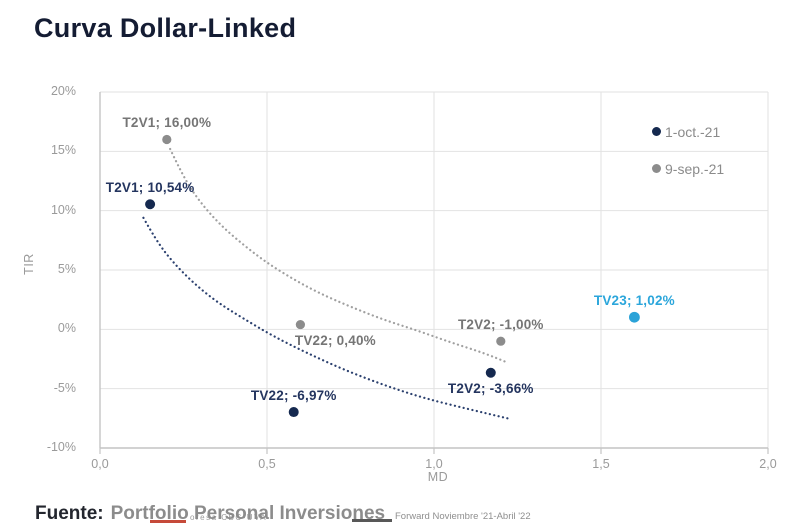 The image size is (800, 526). What do you see at coordinates (656, 131) in the screenshot?
I see `legend-dot-navy-icon` at bounding box center [656, 131].